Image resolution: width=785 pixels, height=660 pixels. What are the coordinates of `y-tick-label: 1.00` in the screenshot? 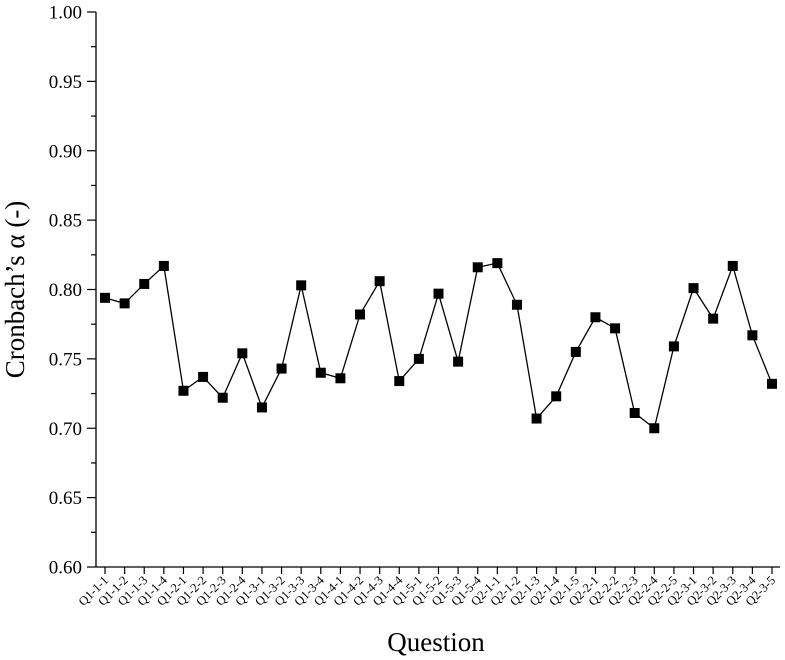 It's located at (65, 13).